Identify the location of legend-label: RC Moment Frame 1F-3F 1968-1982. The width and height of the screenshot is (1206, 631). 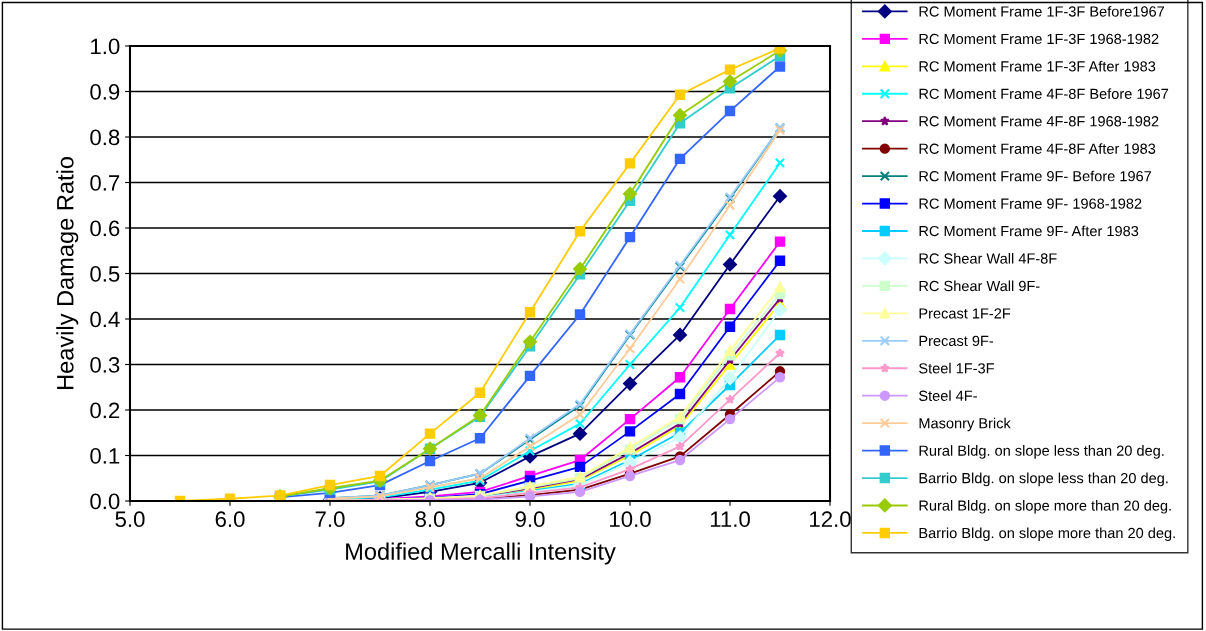
(1039, 39).